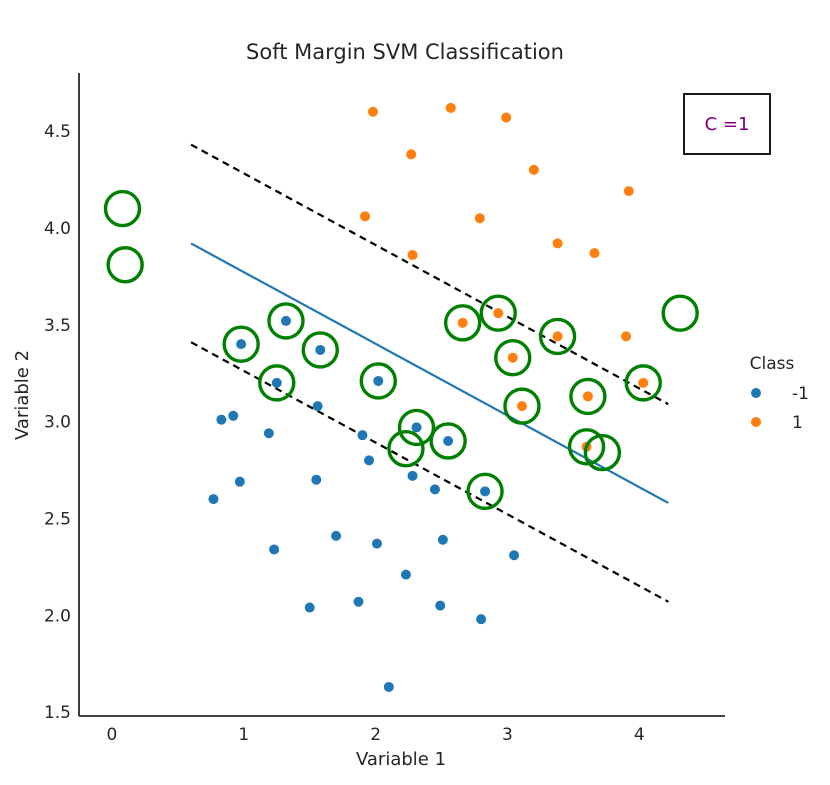 This screenshot has width=830, height=785. I want to click on x-tick-label: 0, so click(112, 735).